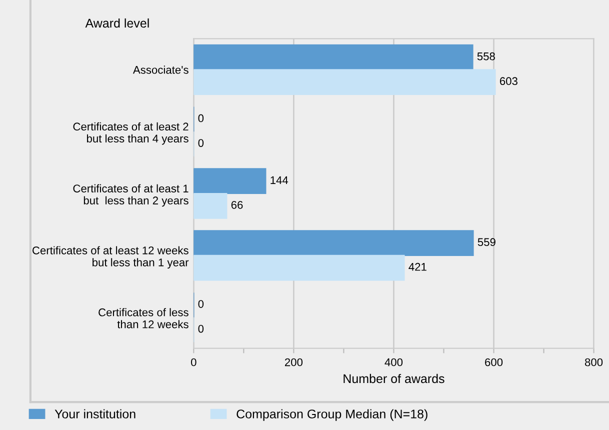  What do you see at coordinates (486, 56) in the screenshot?
I see `data-label: 558` at bounding box center [486, 56].